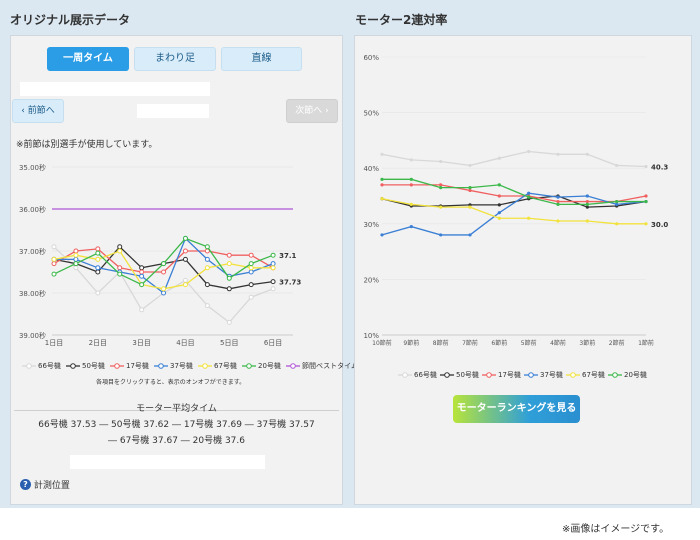  I want to click on motor-ranking-button: モーターランキングを見る, so click(516, 409).